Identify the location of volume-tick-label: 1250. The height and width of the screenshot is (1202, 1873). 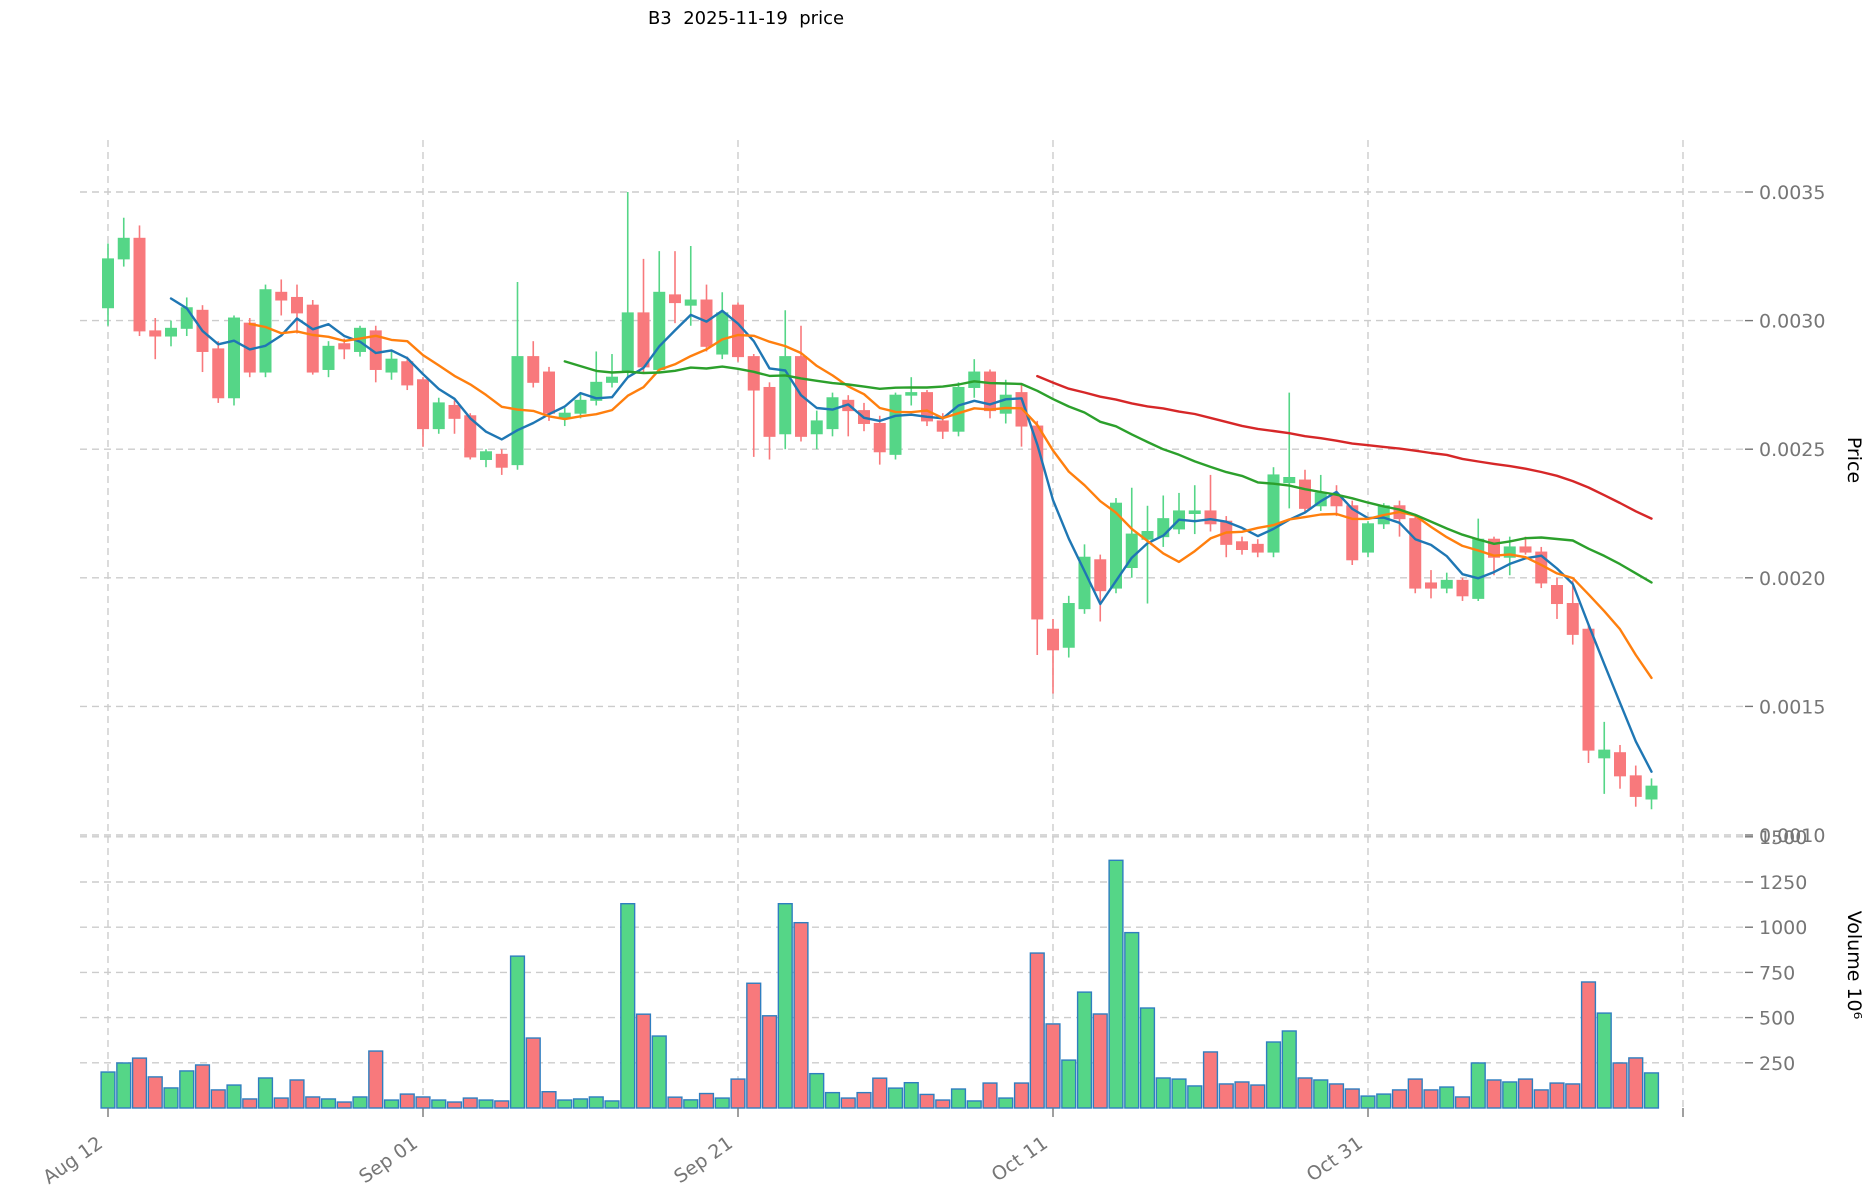
(1783, 883).